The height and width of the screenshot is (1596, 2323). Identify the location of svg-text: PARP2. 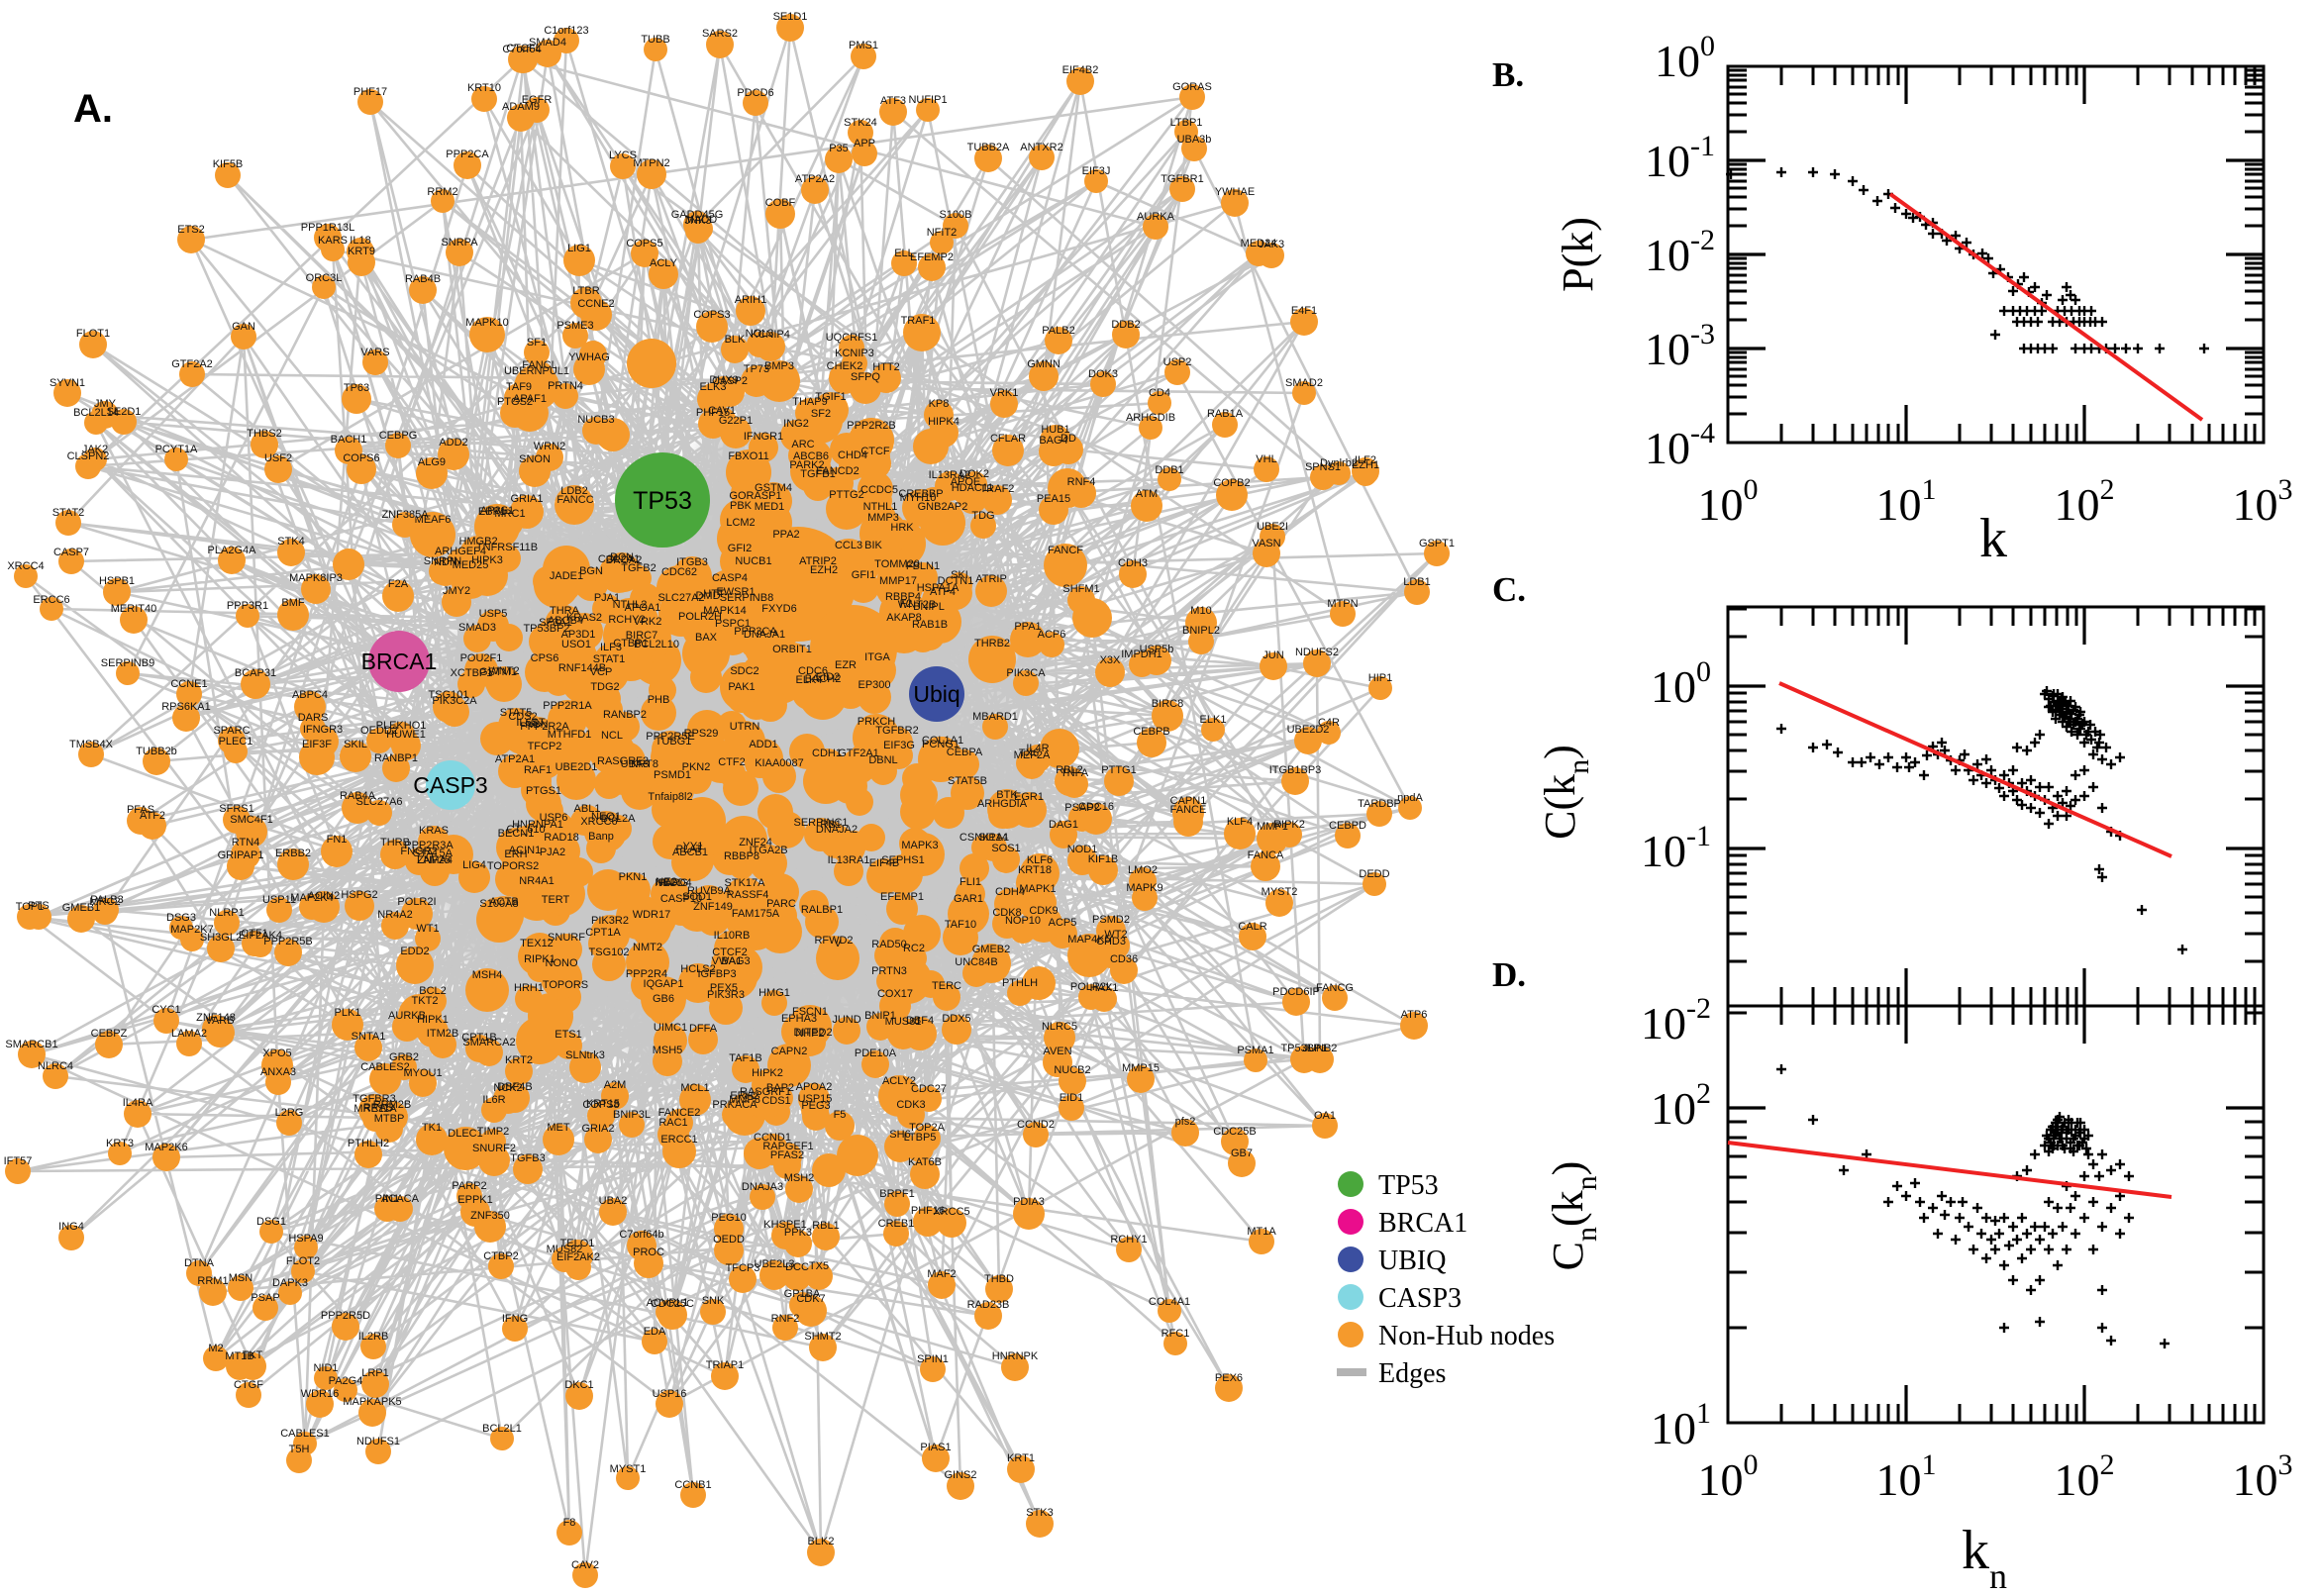
(469, 1186).